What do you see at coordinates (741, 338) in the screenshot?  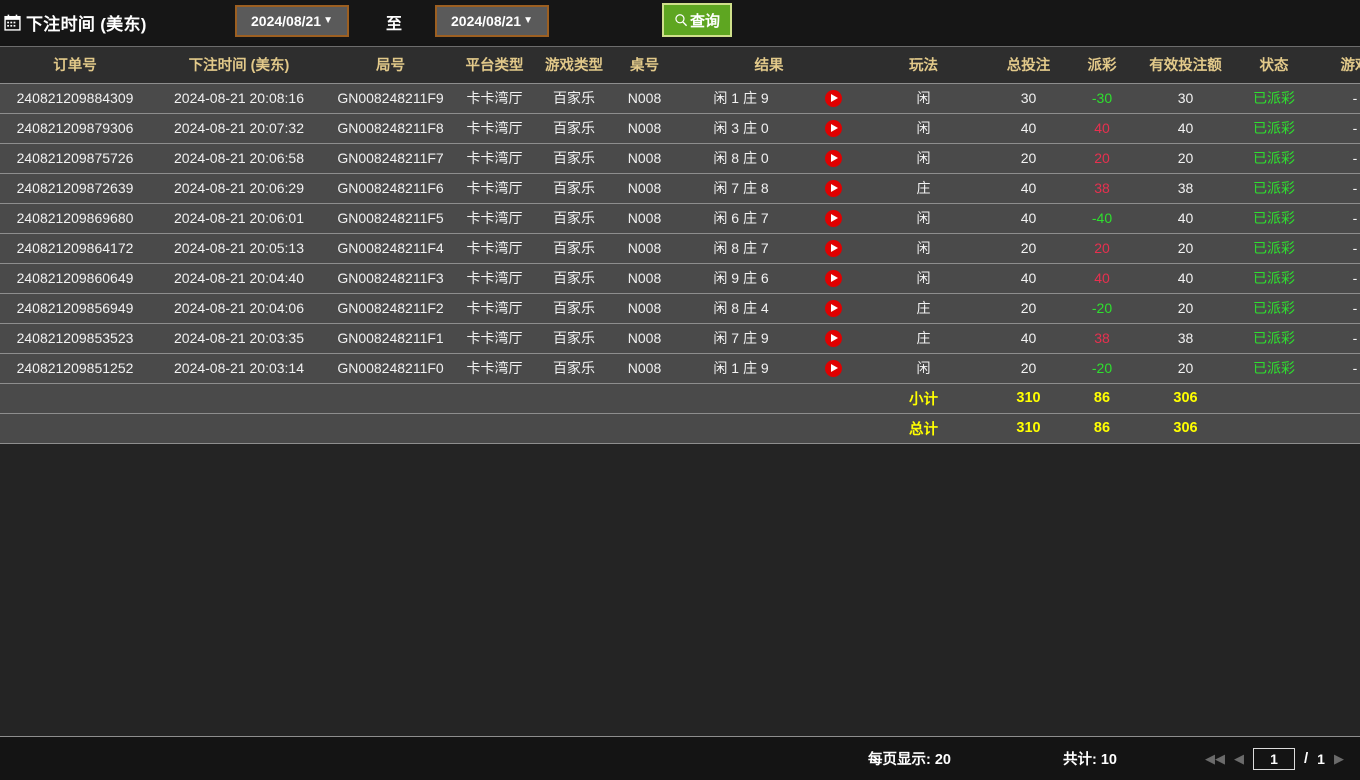 I see `cell-result: 闲 7 庄 9` at bounding box center [741, 338].